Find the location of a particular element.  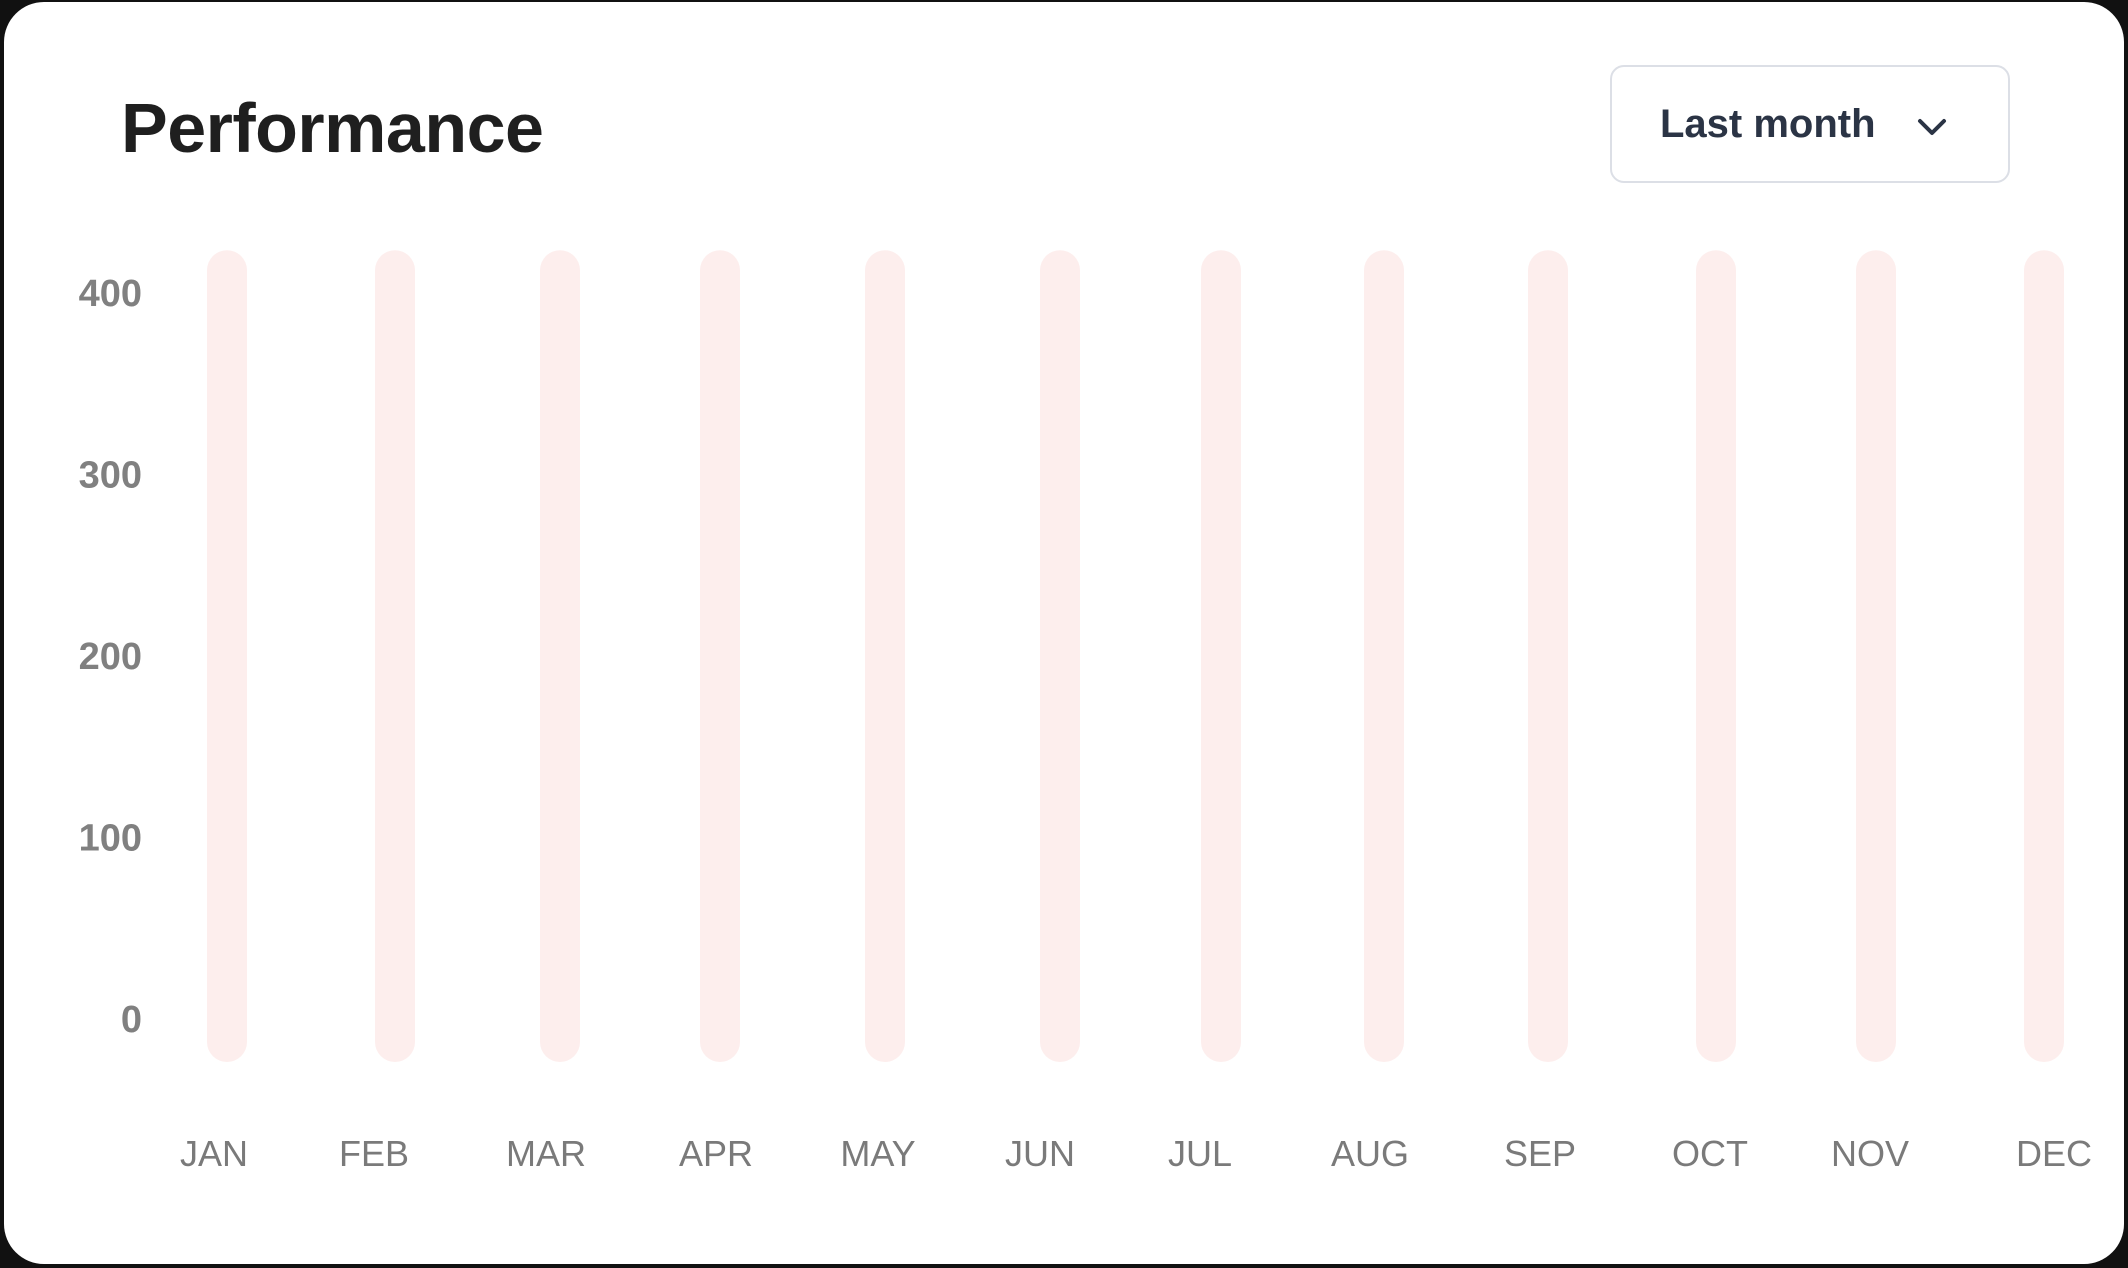

period-dropdown: Last month is located at coordinates (1810, 124).